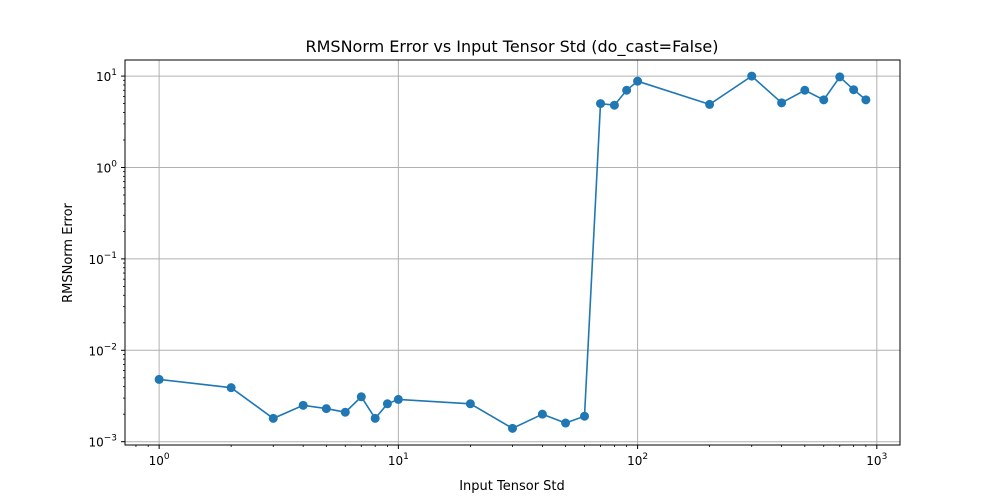 The height and width of the screenshot is (500, 1000). What do you see at coordinates (102, 442) in the screenshot?
I see `y-tick-label: 10⁻³` at bounding box center [102, 442].